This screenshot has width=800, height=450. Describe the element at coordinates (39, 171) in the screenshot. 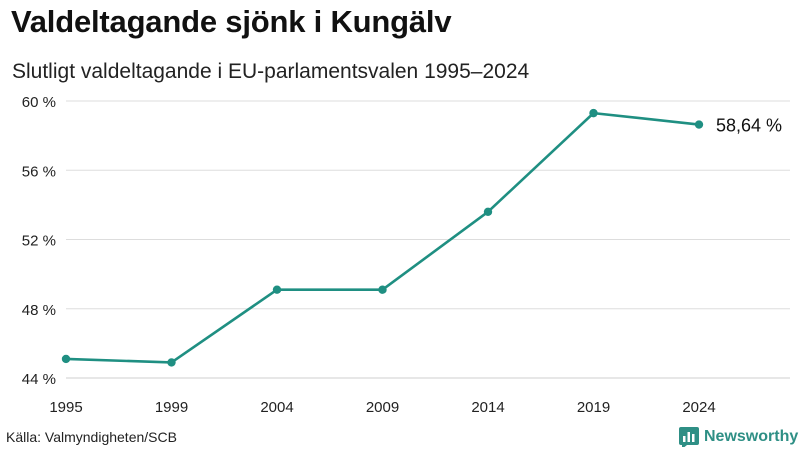

I see `y-tick-label: 56 %` at that location.